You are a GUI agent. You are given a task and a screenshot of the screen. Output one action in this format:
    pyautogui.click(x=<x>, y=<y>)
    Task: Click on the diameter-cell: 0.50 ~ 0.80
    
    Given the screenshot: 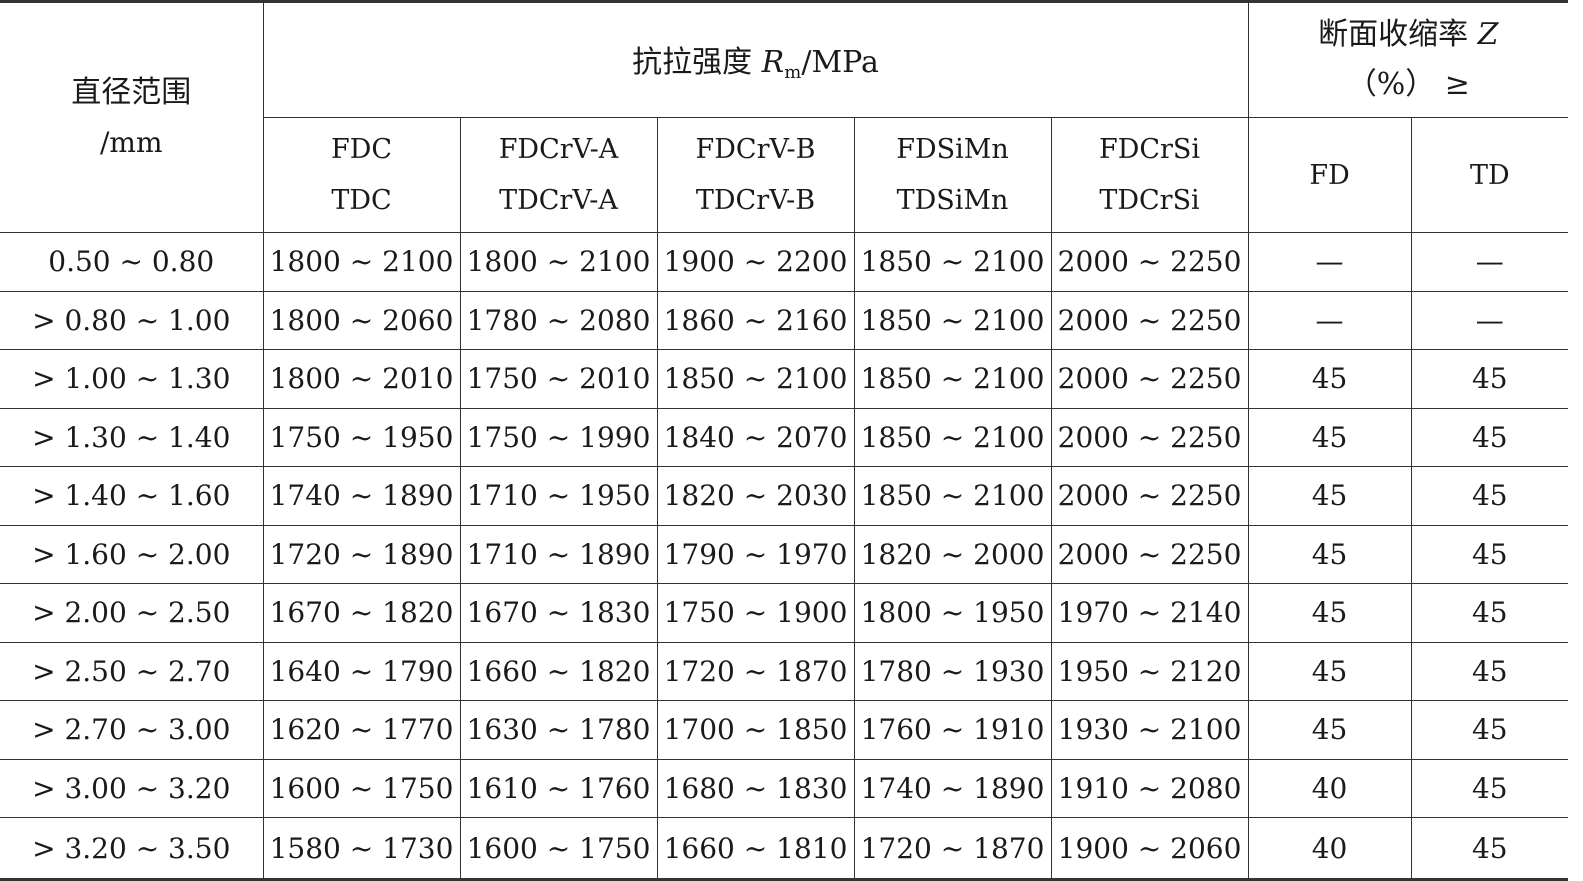 What is the action you would take?
    pyautogui.click(x=131, y=262)
    